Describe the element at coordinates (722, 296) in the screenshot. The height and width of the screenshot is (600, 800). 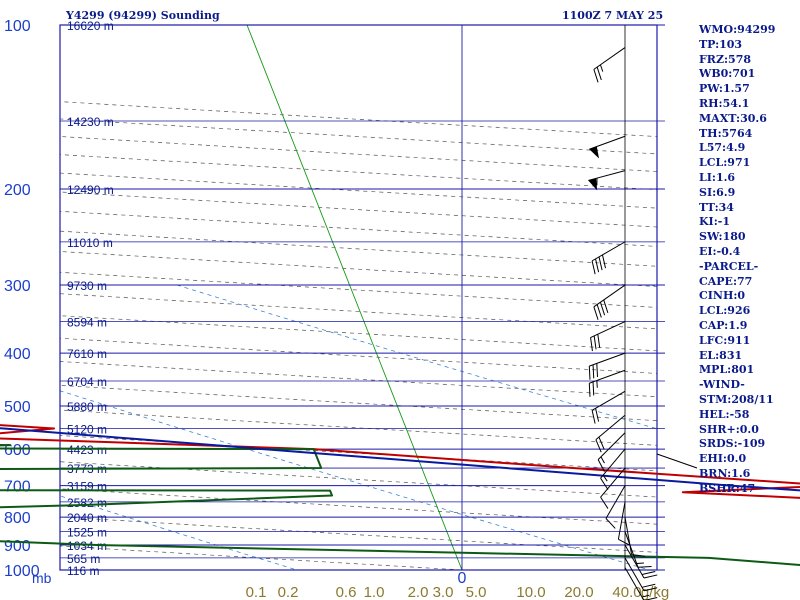
I see `index-item: CINH:0` at that location.